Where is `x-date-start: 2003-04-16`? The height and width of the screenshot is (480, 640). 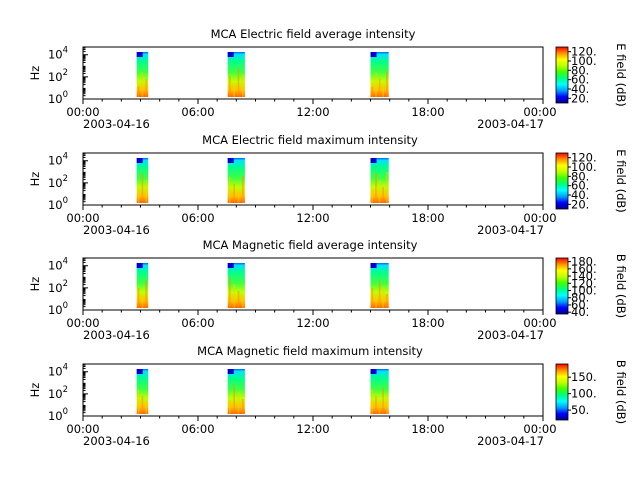
x-date-start: 2003-04-16 is located at coordinates (116, 335).